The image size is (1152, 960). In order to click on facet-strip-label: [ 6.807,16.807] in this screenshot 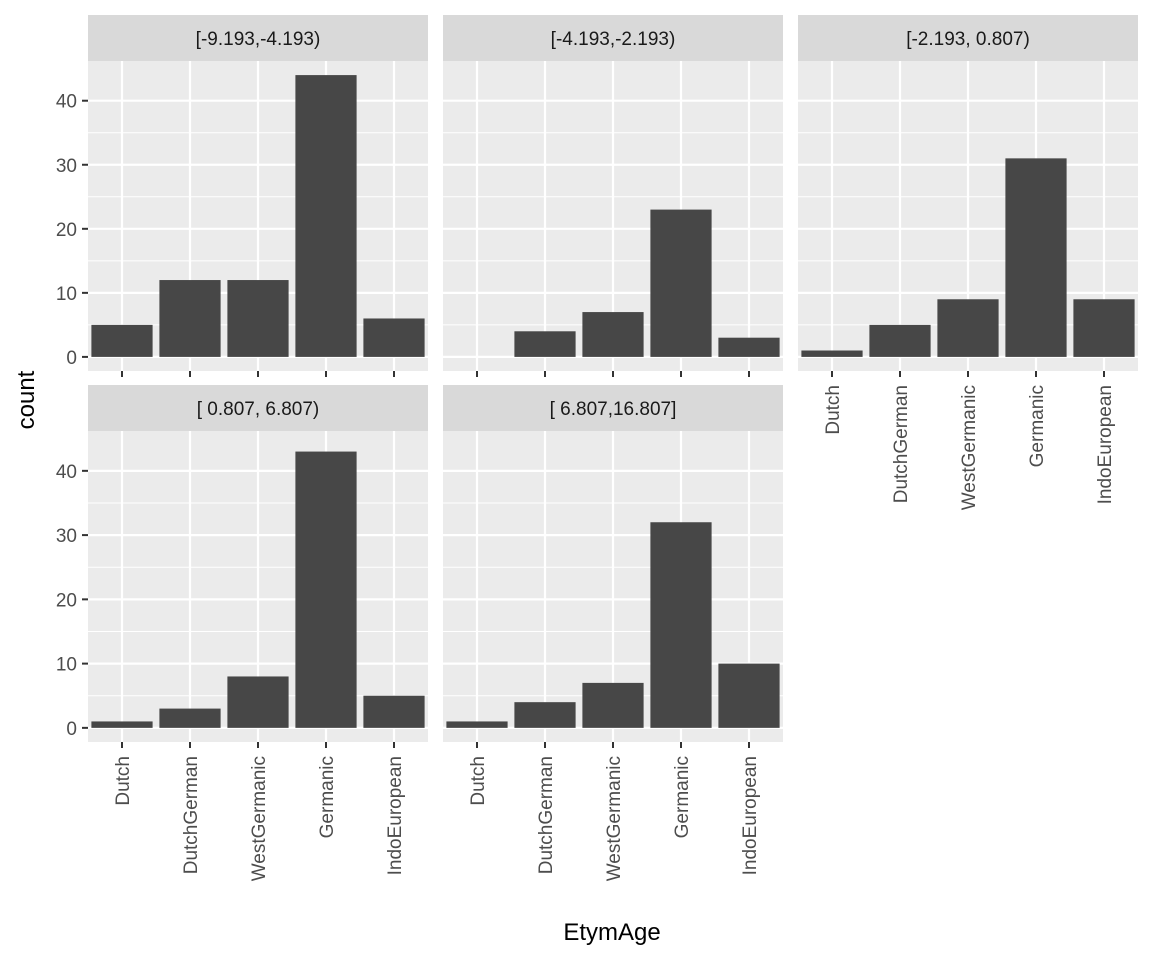, I will do `click(613, 409)`.